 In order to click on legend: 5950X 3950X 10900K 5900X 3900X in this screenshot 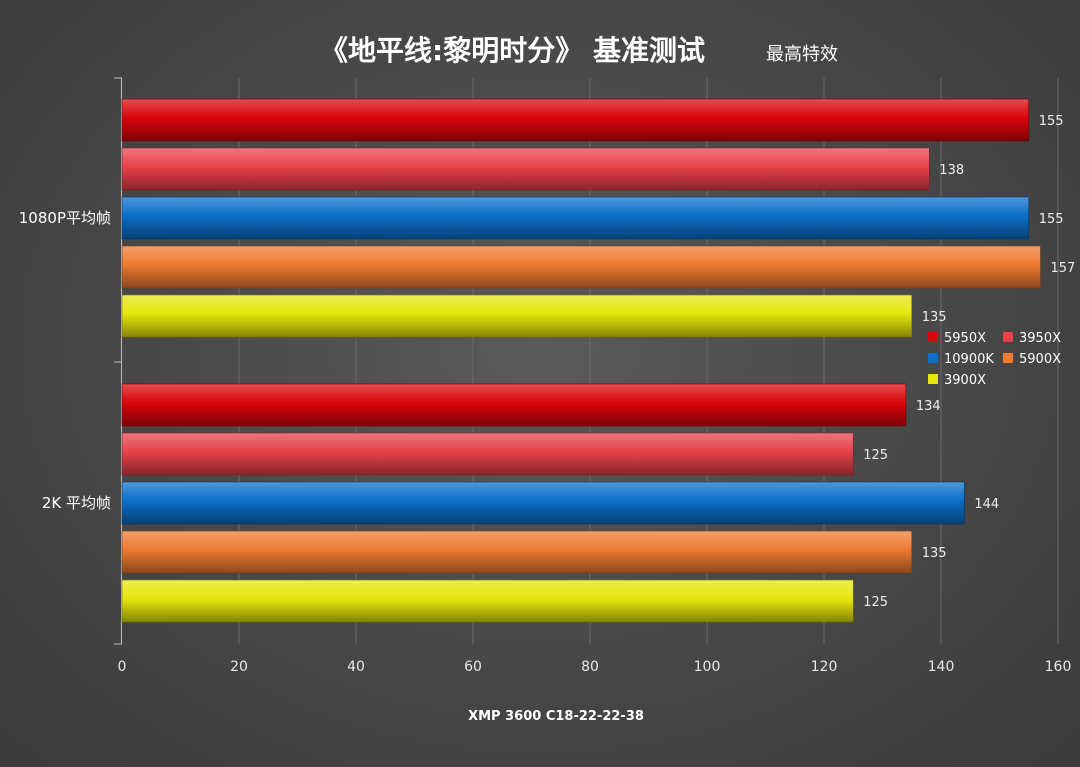, I will do `click(994, 359)`.